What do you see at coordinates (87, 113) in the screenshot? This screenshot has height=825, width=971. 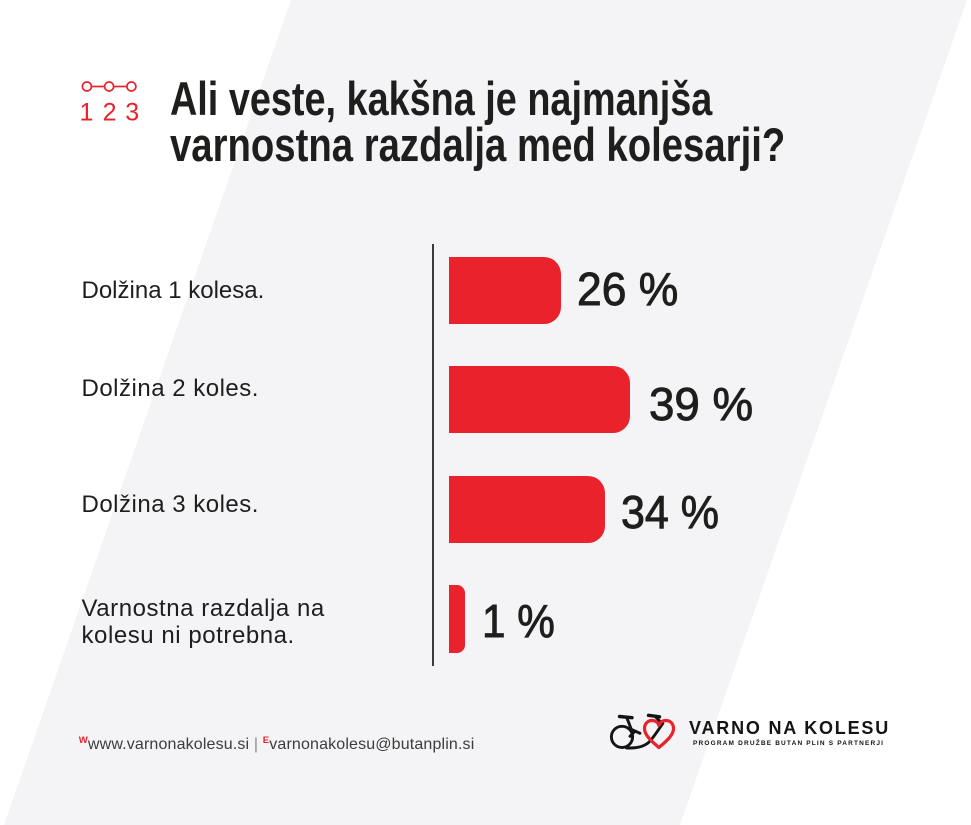 I see `svg-text: 1` at bounding box center [87, 113].